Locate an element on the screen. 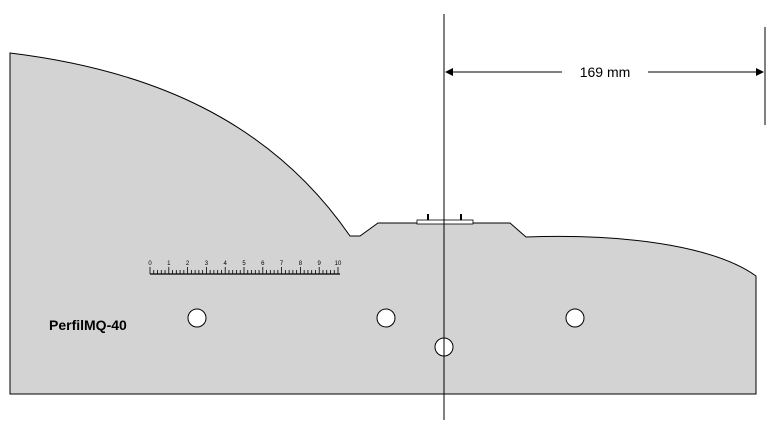  ruler-label: 4 is located at coordinates (226, 264).